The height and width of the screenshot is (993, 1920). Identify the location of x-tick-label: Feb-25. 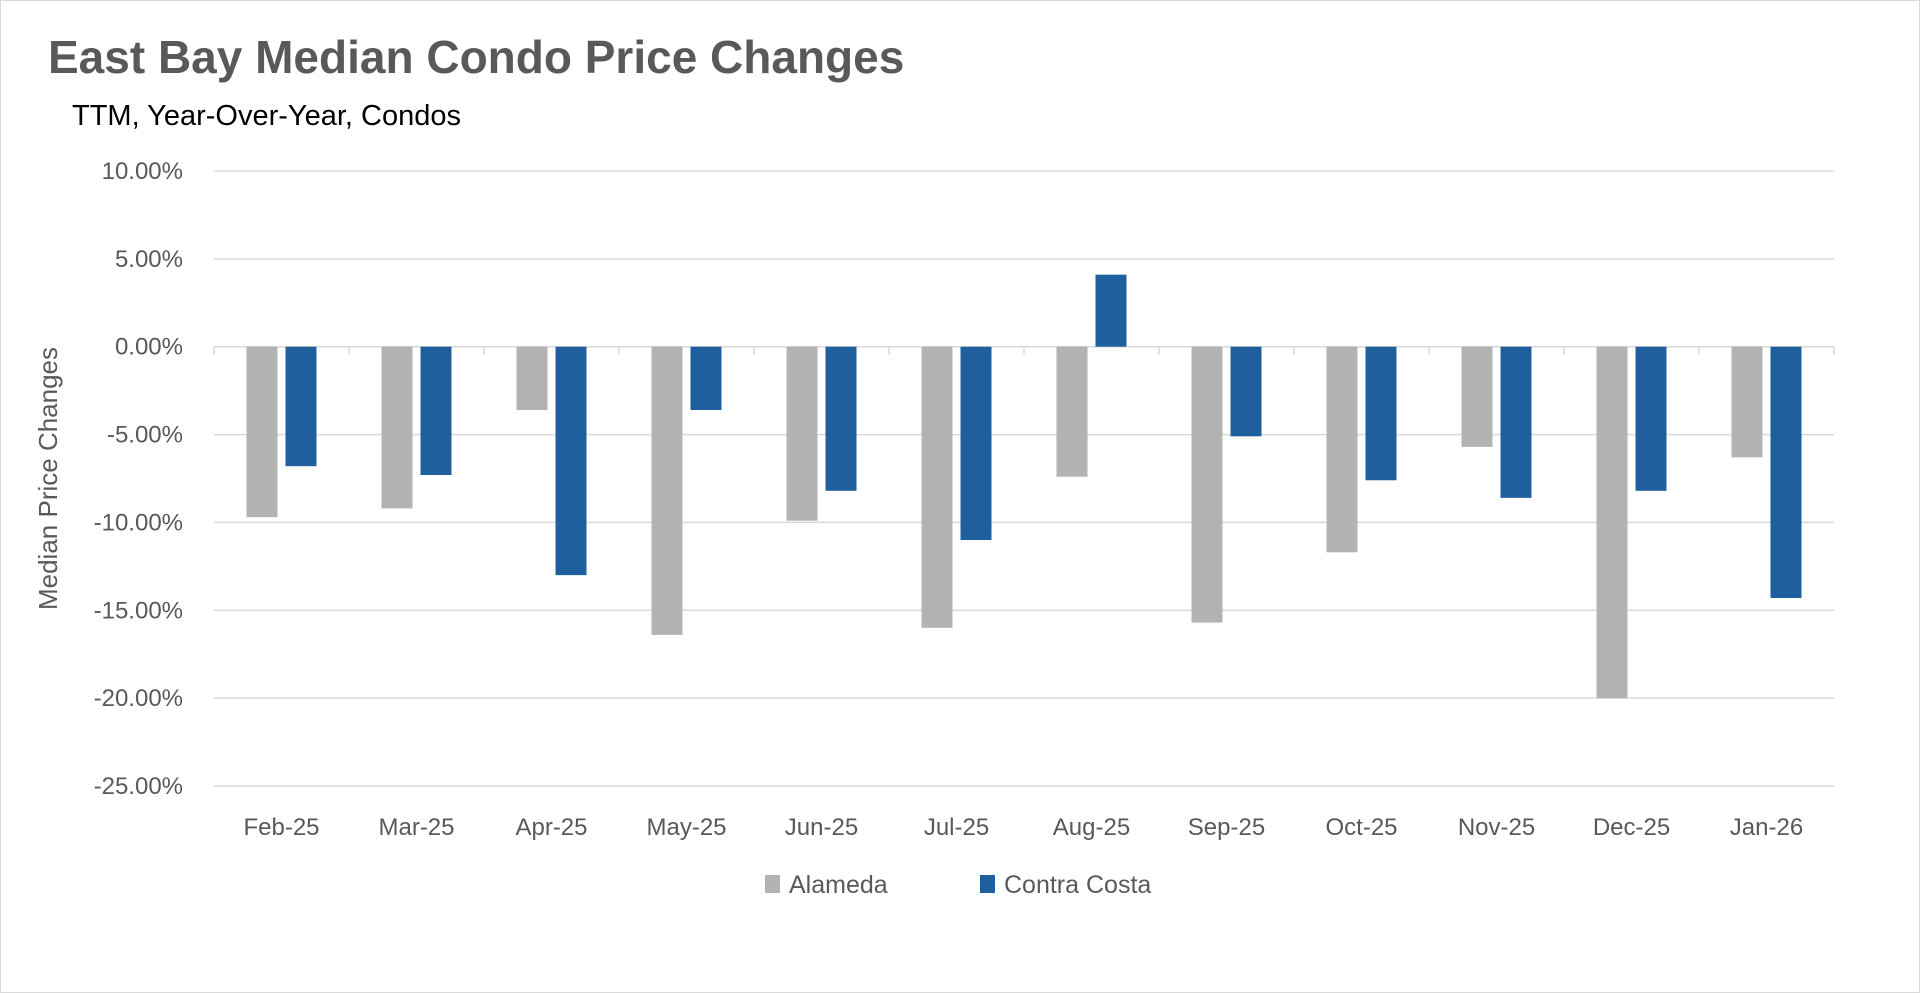
(281, 827).